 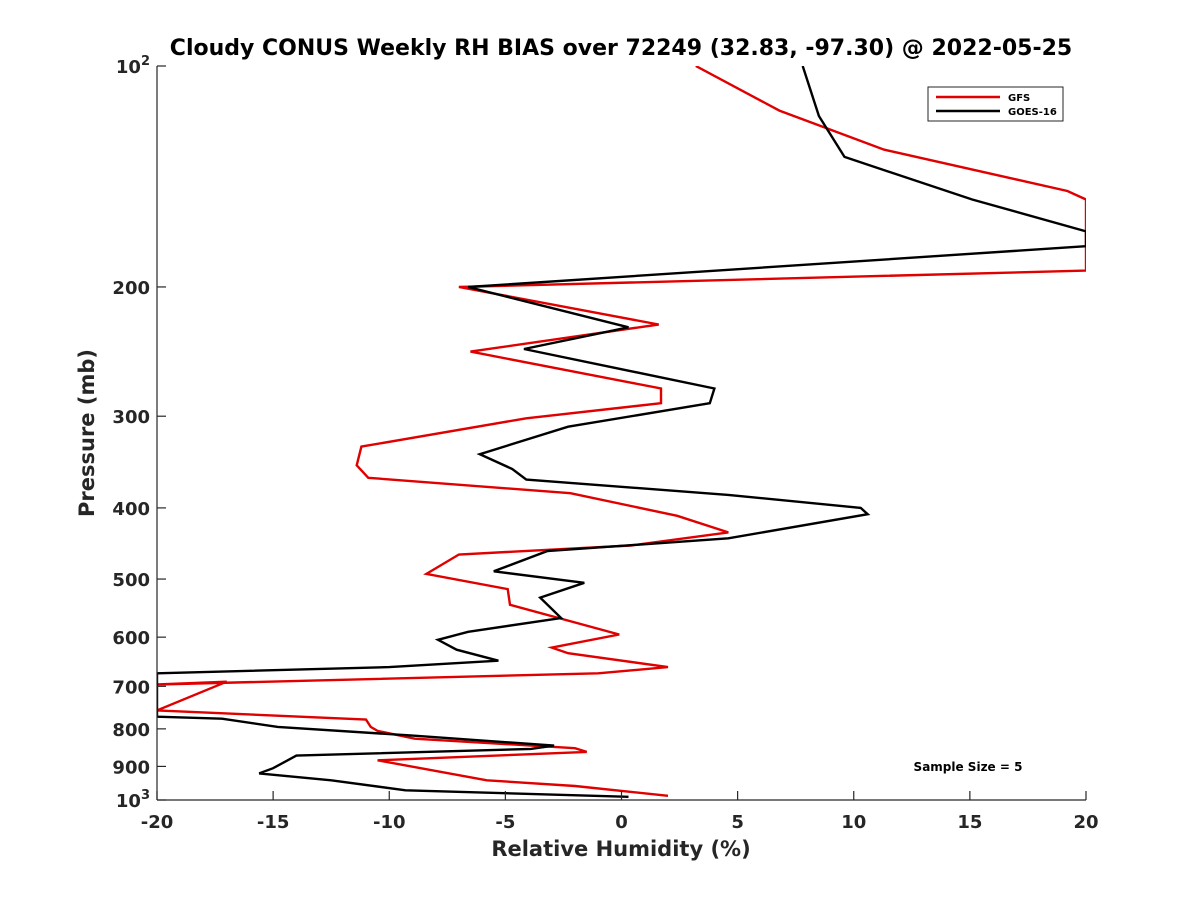 I want to click on x-tick-label: -5, so click(x=505, y=822).